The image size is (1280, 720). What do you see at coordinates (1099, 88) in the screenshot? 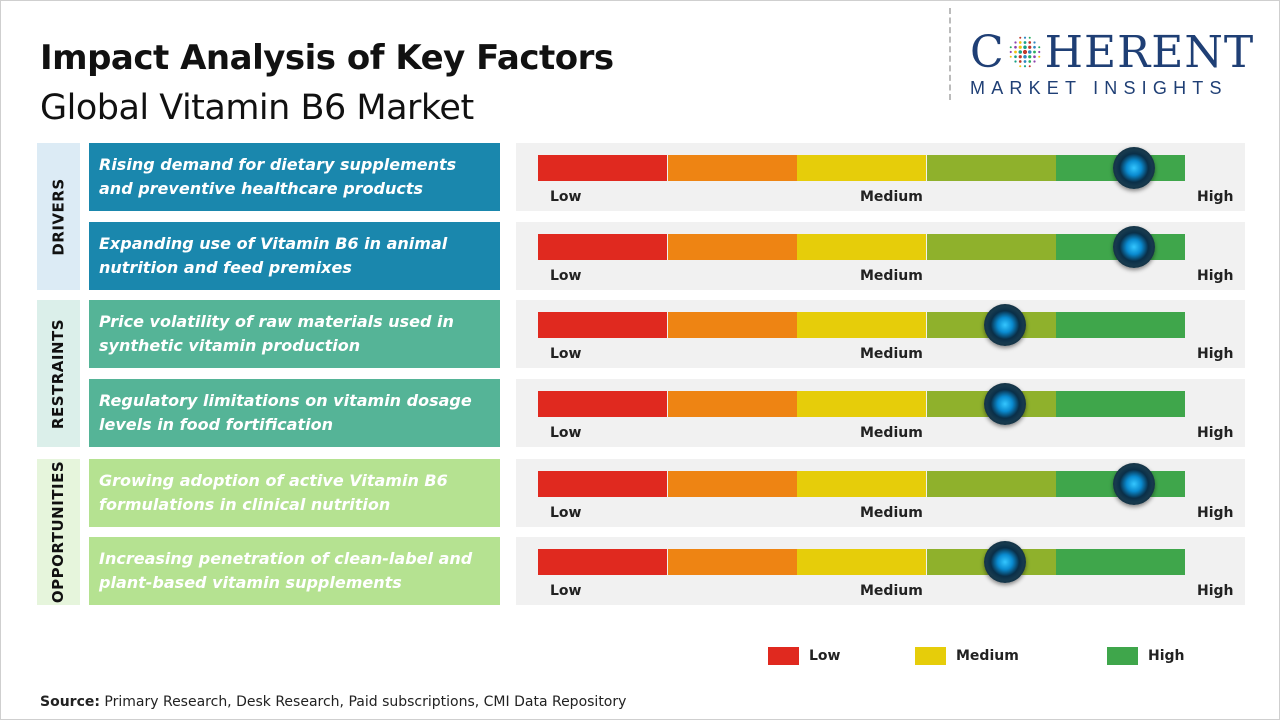
I see `logo-tagline: MARKET INSIGHTS` at bounding box center [1099, 88].